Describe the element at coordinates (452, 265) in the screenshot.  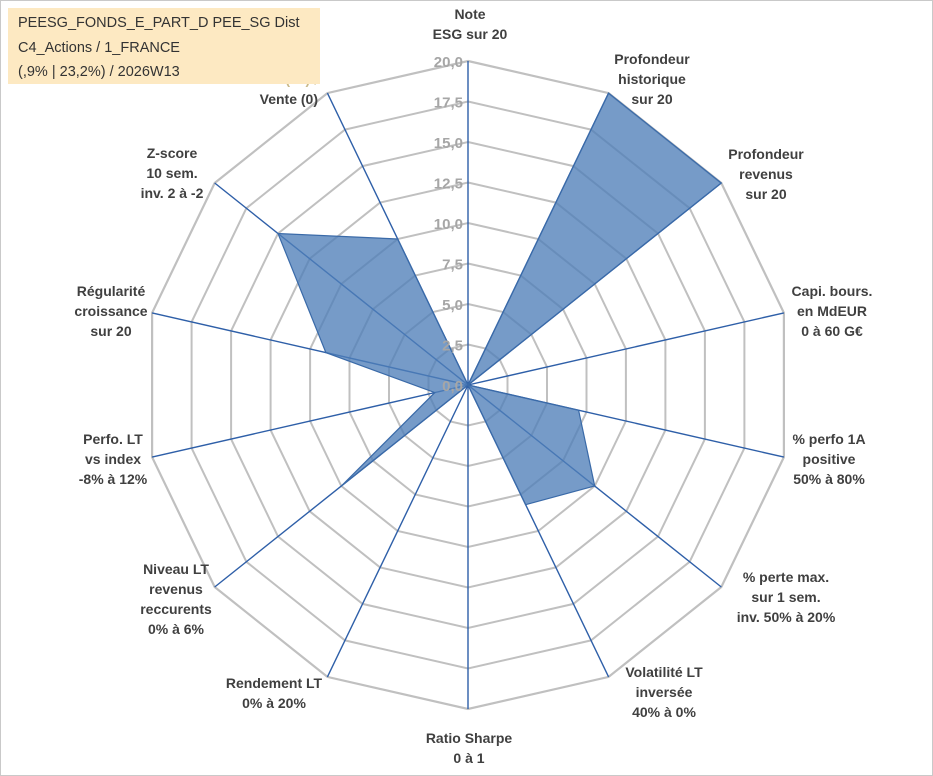
I see `tick-label: 7,5` at that location.